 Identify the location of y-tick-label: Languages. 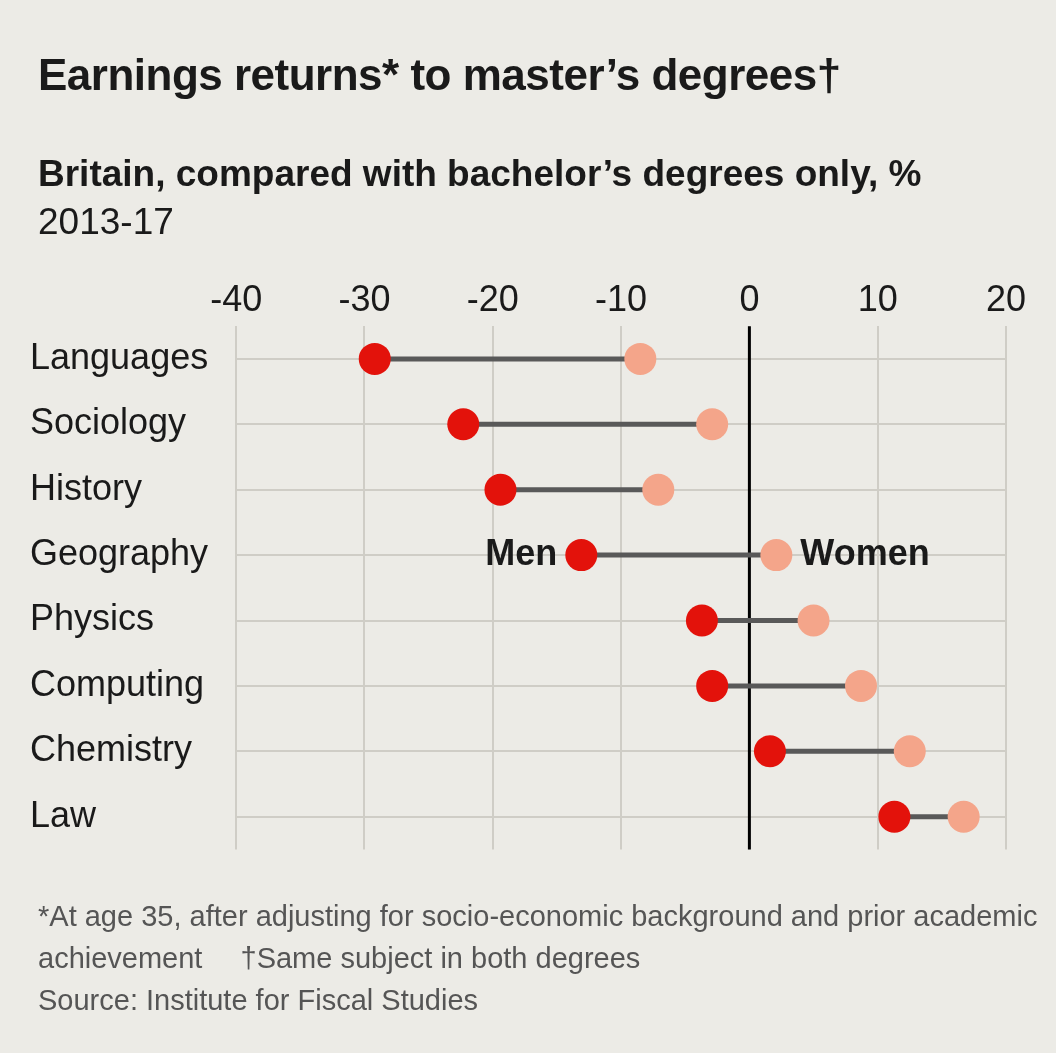
(119, 356).